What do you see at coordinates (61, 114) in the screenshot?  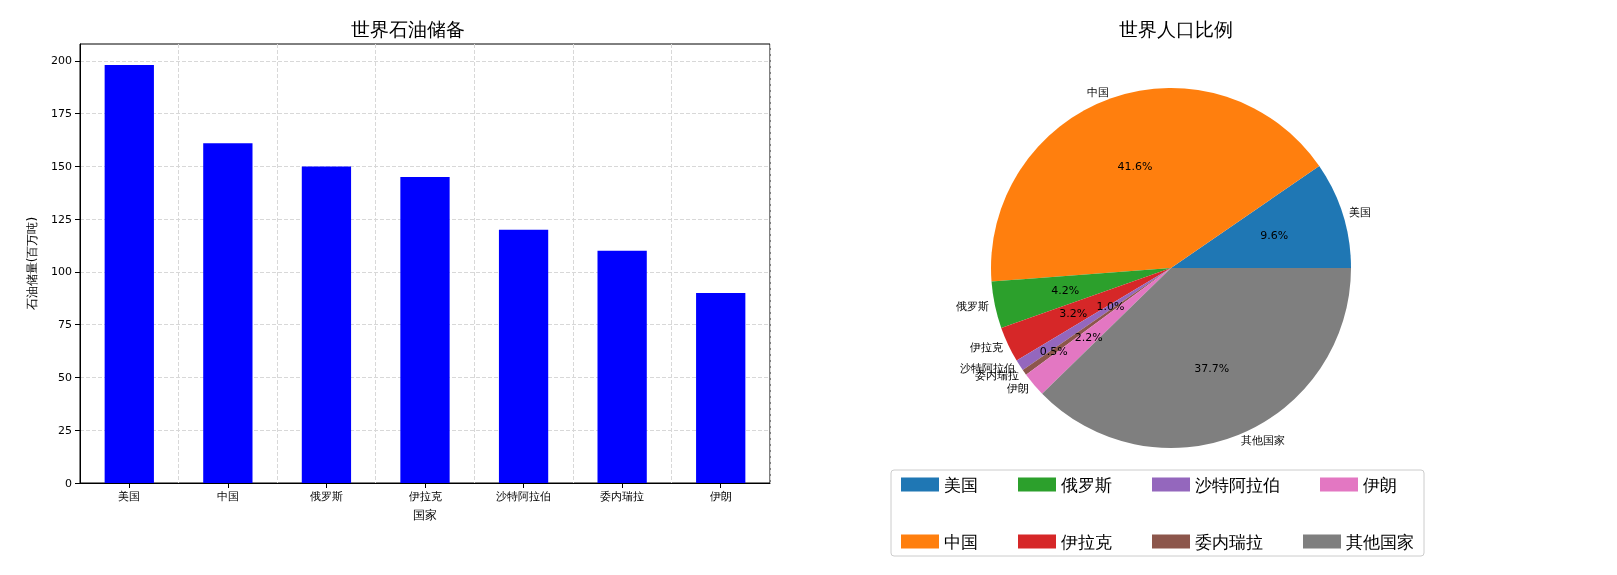 I see `y-tick-label: 175` at bounding box center [61, 114].